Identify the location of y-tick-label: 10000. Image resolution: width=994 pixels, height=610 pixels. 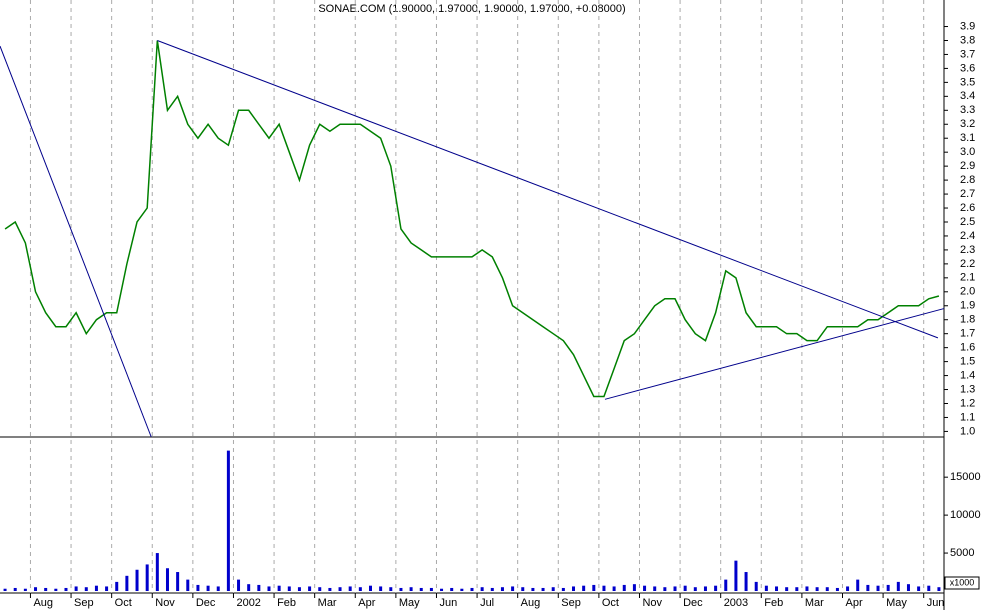
(965, 515).